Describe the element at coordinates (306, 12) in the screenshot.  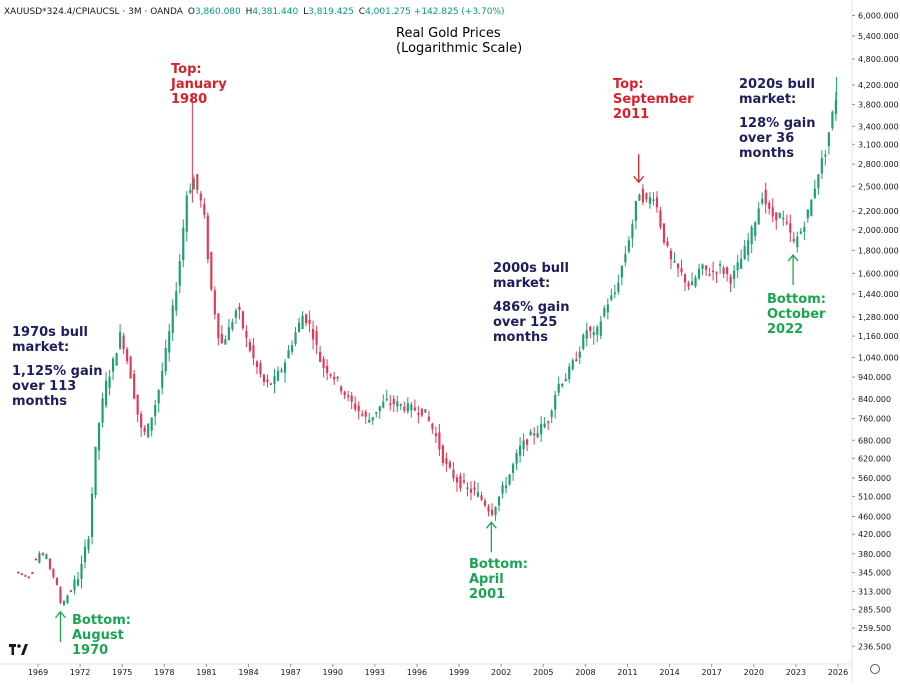
I see `low-label: L` at that location.